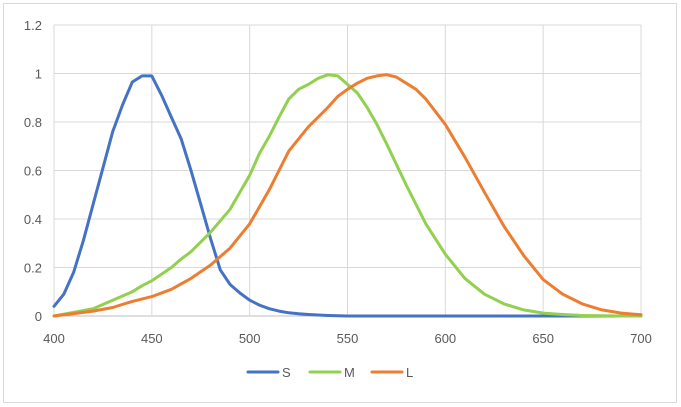 Image resolution: width=681 pixels, height=407 pixels. I want to click on legend-label-S: S, so click(286, 372).